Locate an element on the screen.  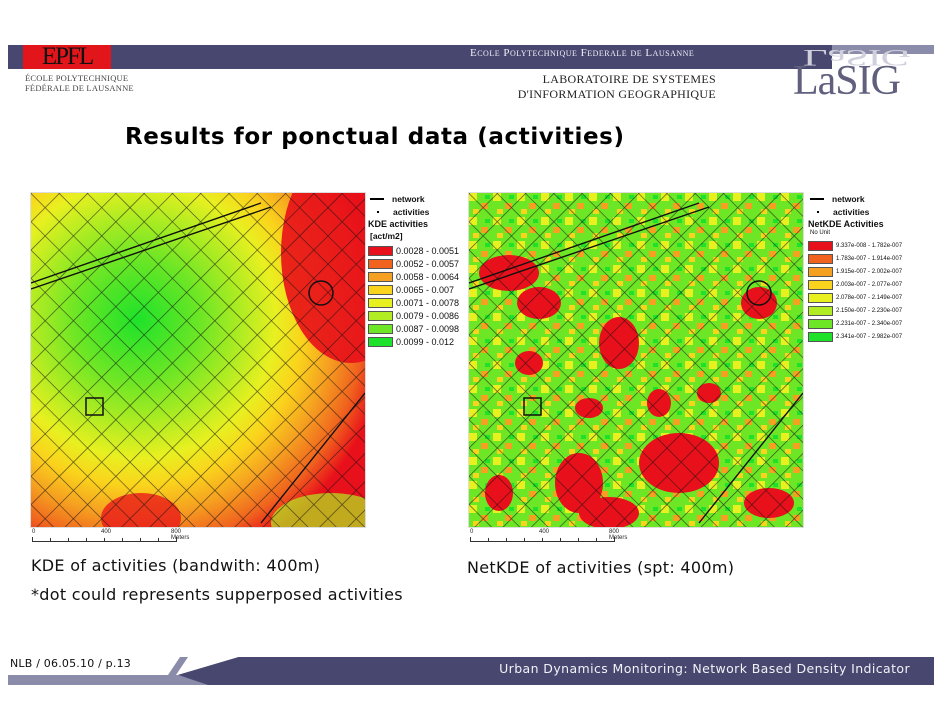
legend-class-label: 1.783e-007 - 1.914e-007 is located at coordinates (869, 258).